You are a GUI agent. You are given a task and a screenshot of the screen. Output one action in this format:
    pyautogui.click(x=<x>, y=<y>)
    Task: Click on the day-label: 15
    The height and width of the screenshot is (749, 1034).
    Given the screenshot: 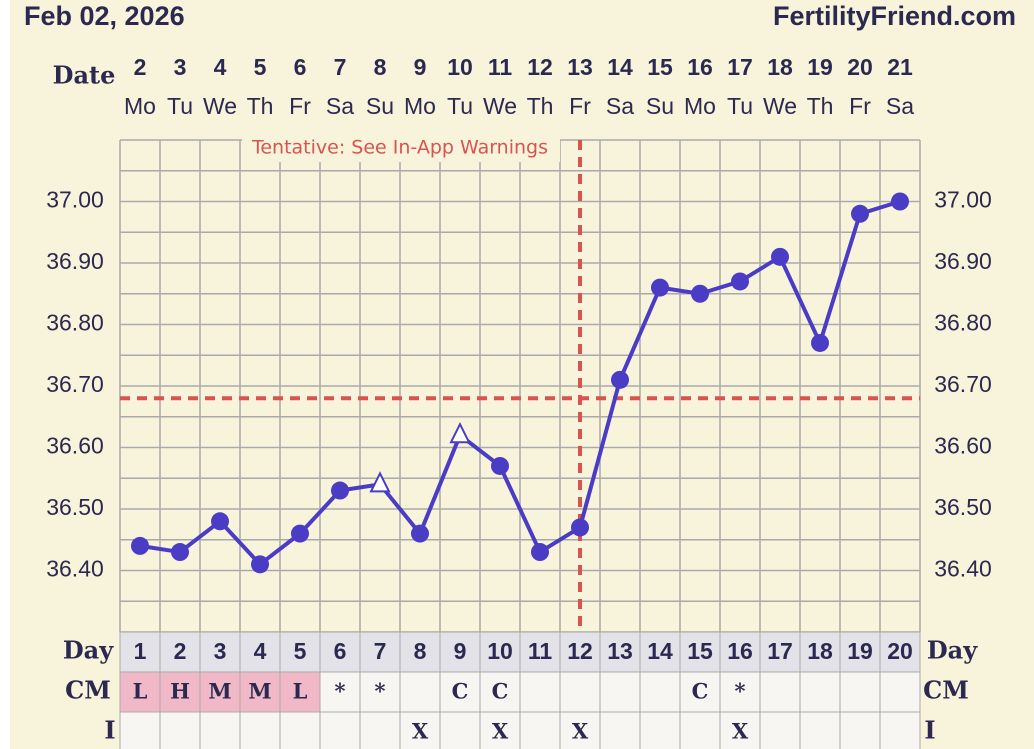 What is the action you would take?
    pyautogui.click(x=700, y=651)
    